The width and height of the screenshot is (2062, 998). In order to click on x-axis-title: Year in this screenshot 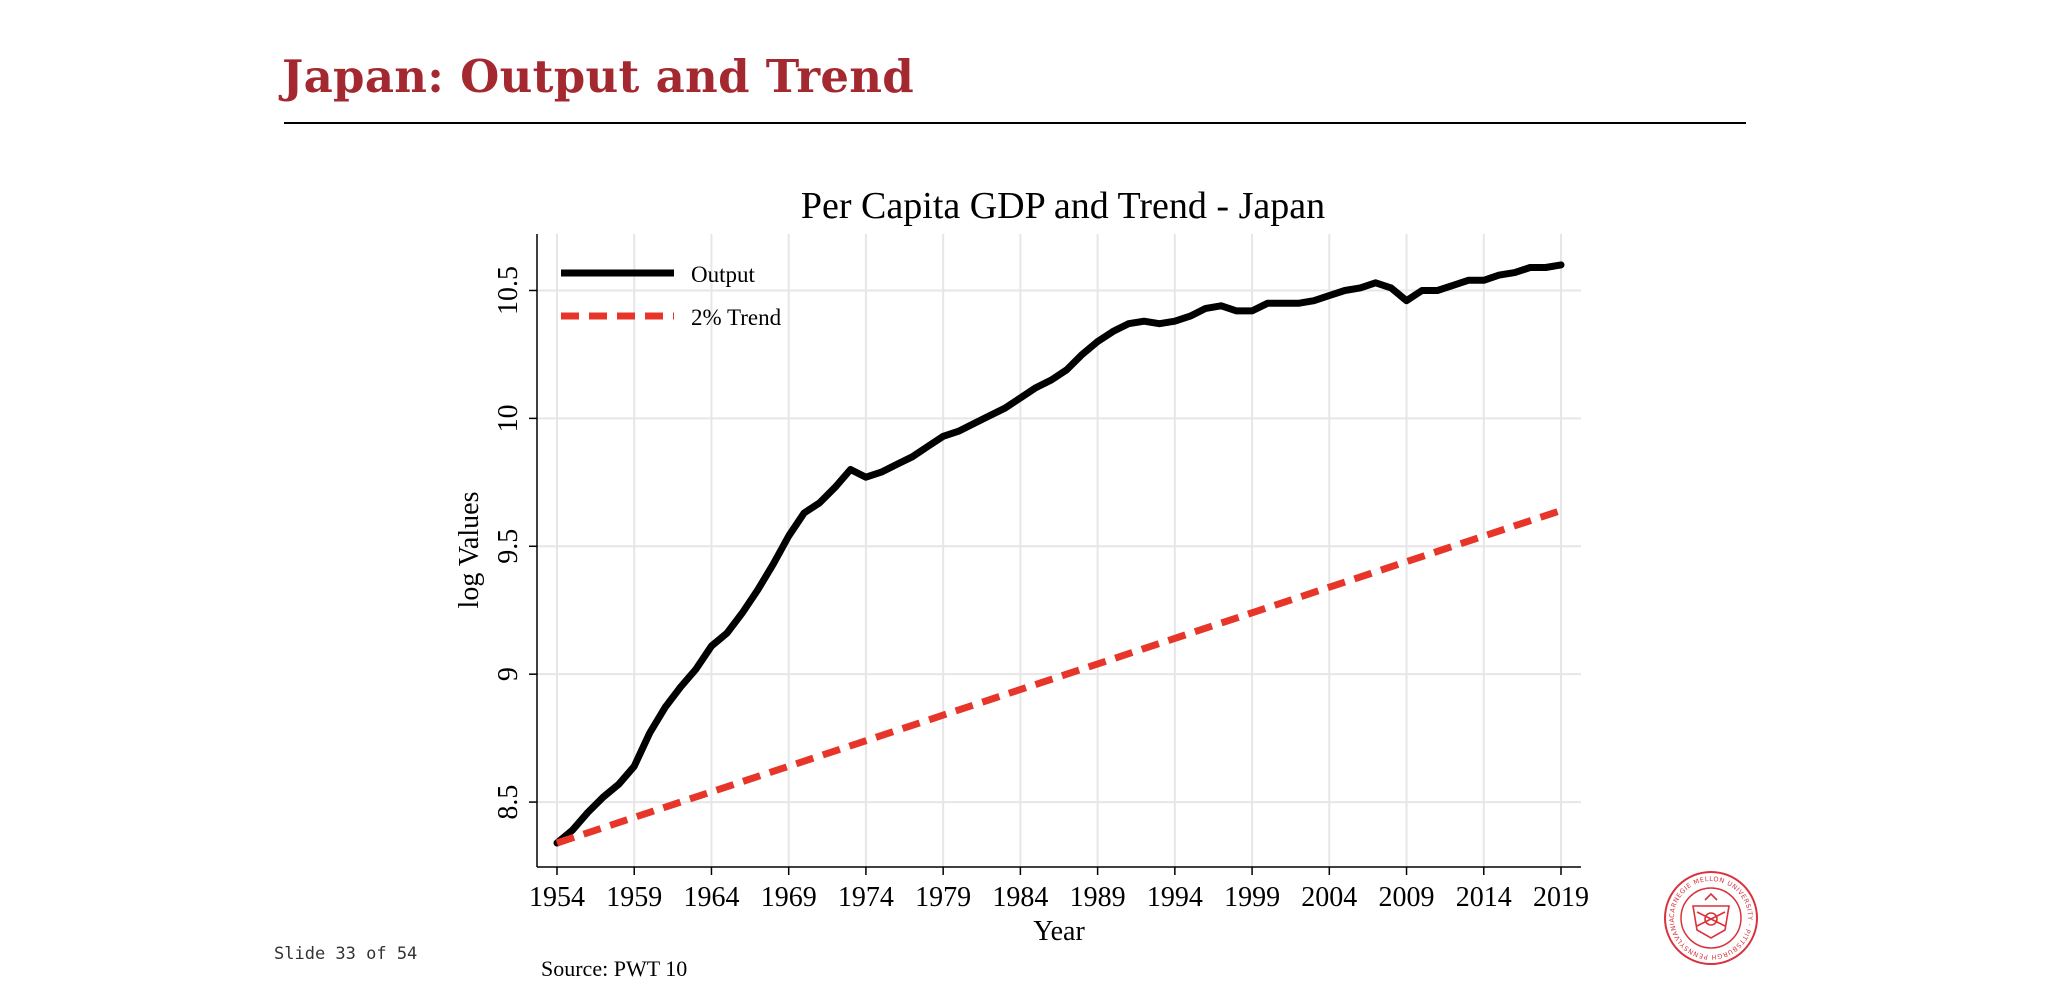, I will do `click(1059, 931)`.